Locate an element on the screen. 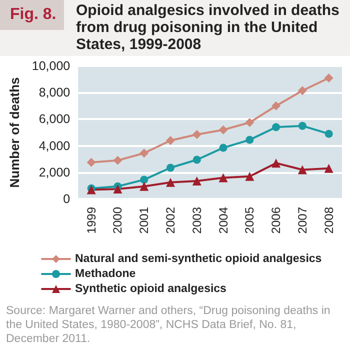  y-axis-title: Number of deaths is located at coordinates (14, 132).